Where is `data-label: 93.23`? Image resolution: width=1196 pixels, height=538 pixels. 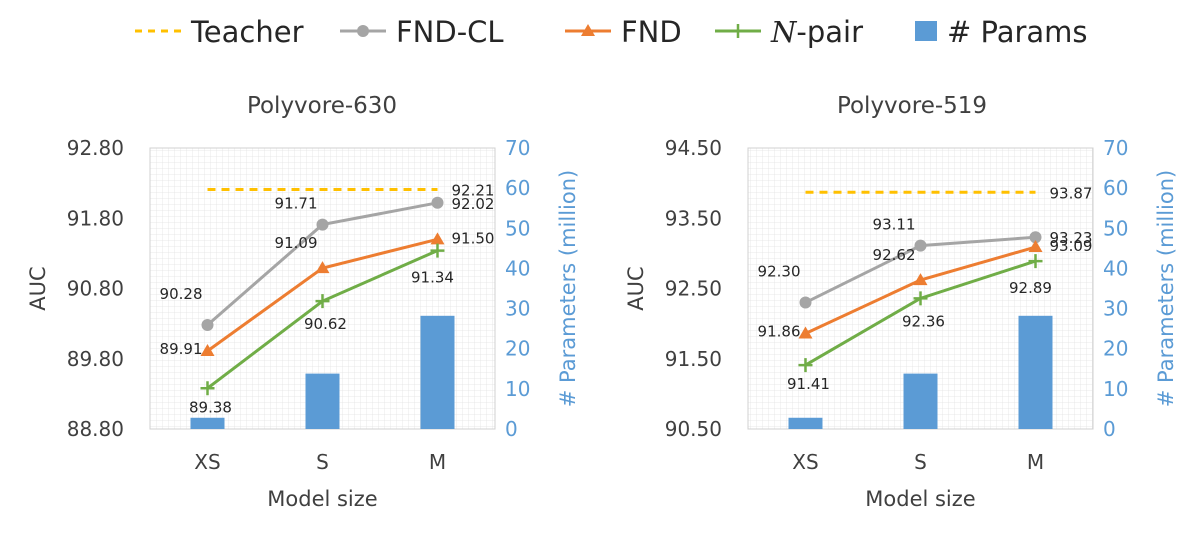 data-label: 93.23 is located at coordinates (1071, 238).